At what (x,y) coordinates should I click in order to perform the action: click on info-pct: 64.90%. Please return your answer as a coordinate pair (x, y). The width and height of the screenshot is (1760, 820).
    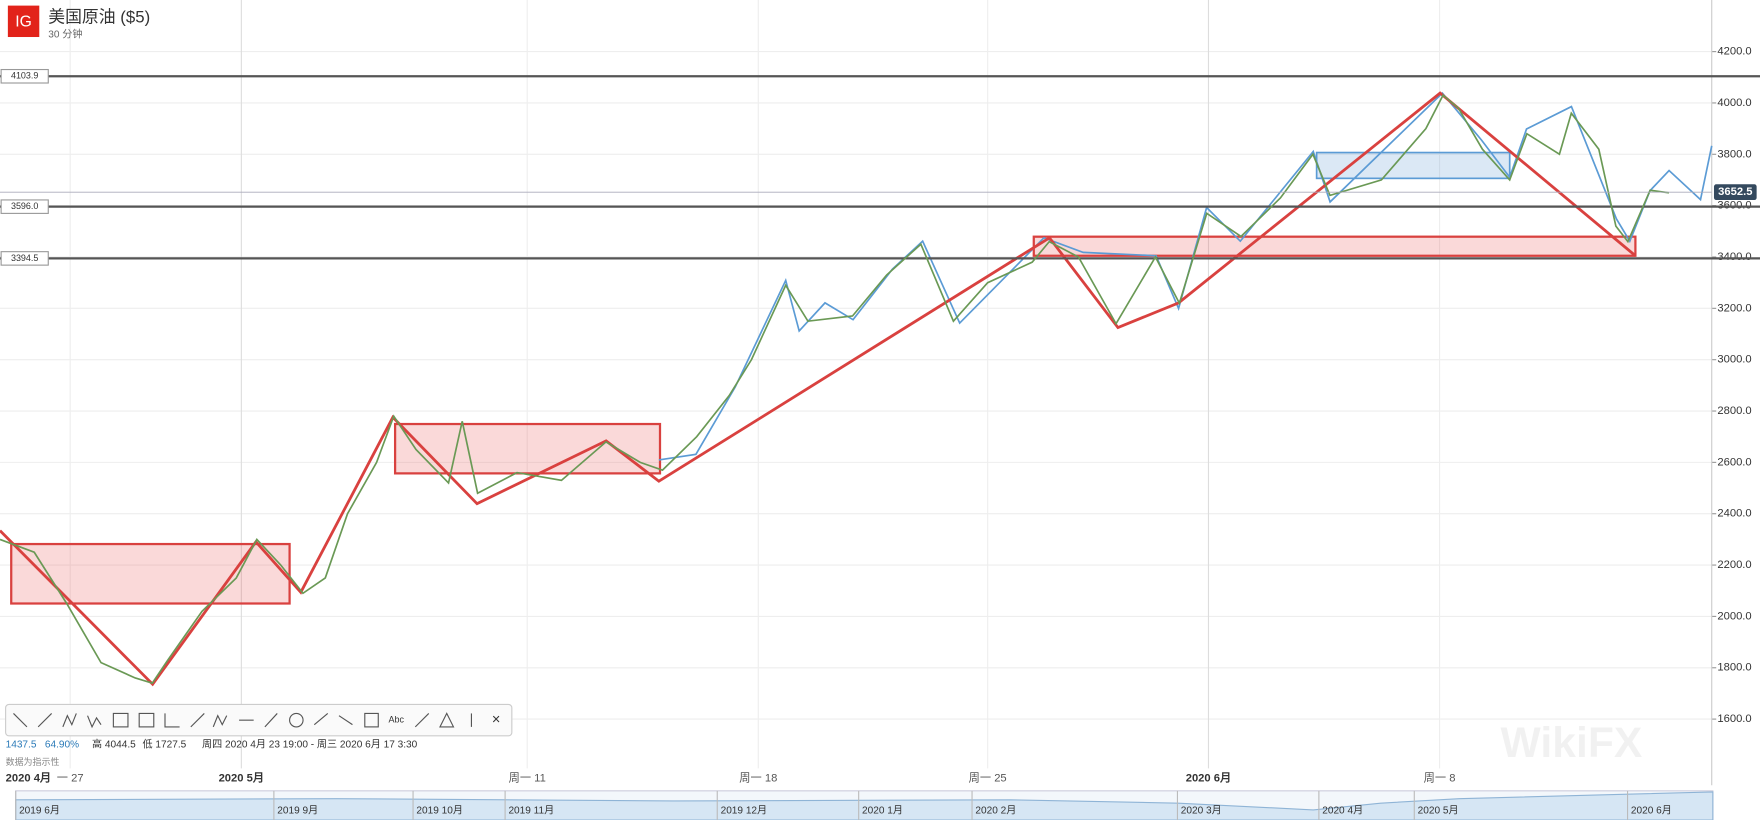
    Looking at the image, I should click on (62, 745).